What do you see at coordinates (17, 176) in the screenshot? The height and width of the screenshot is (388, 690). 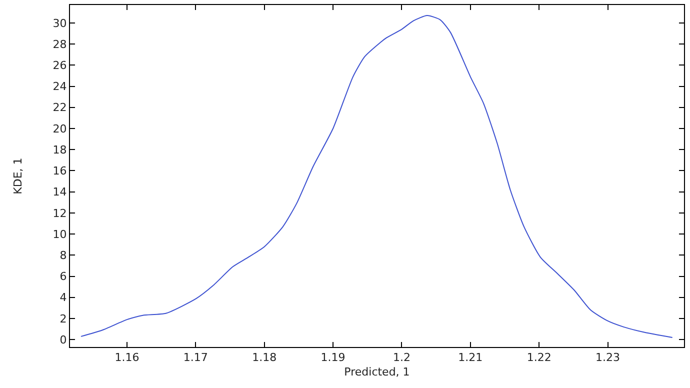 I see `y-axis-title: KDE, 1` at bounding box center [17, 176].